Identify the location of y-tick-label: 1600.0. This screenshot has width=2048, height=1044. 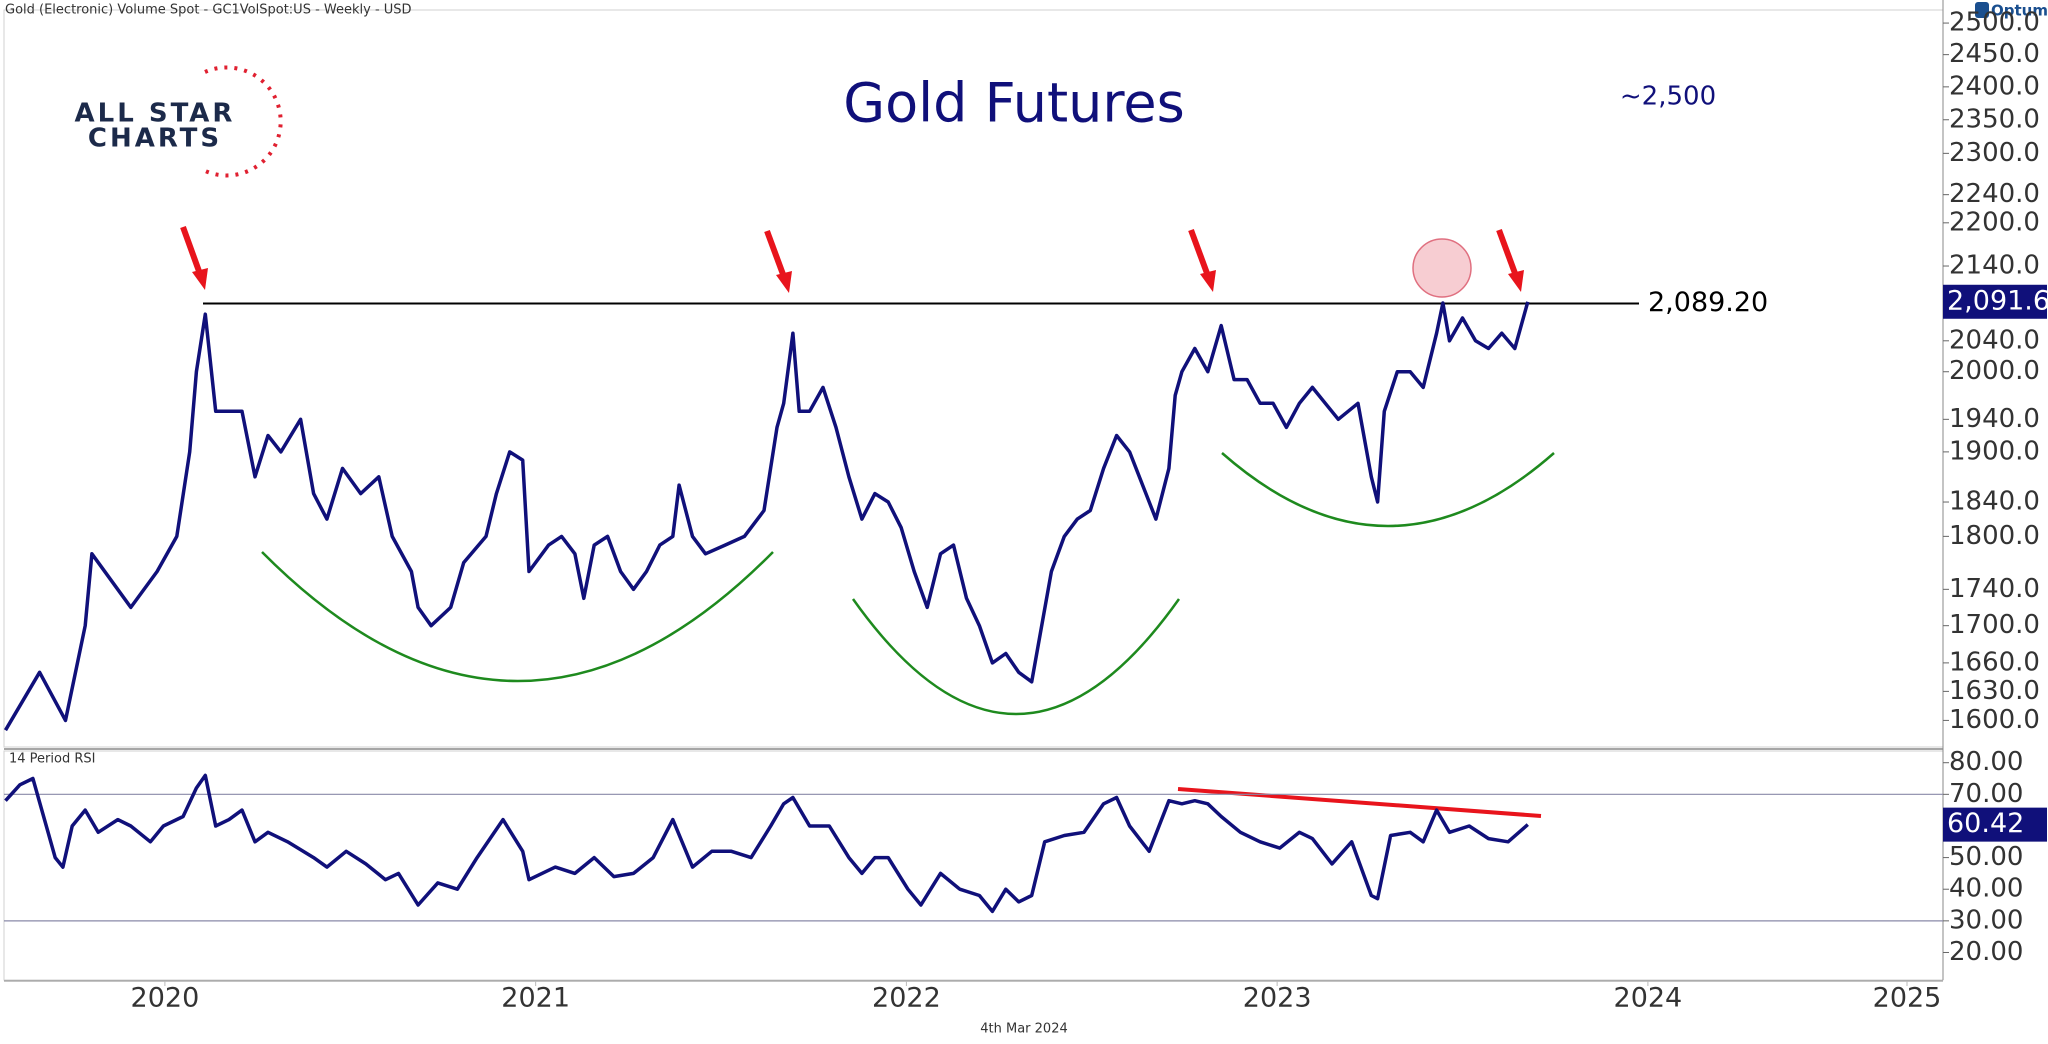
(1994, 720).